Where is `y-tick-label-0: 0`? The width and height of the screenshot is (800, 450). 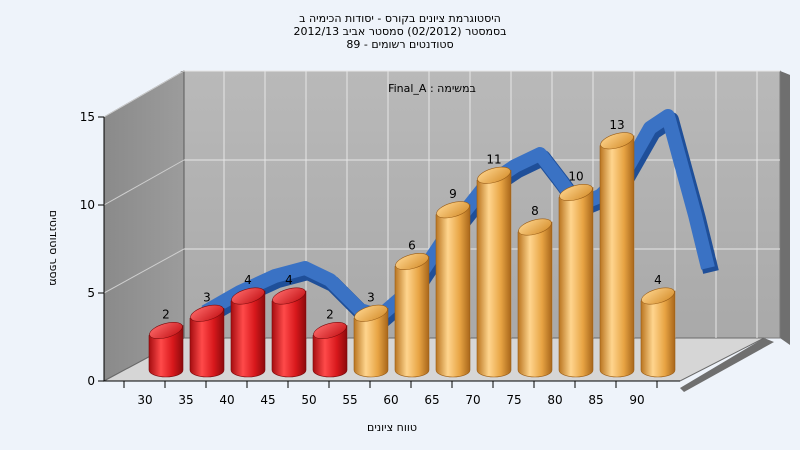 y-tick-label-0: 0 is located at coordinates (91, 381).